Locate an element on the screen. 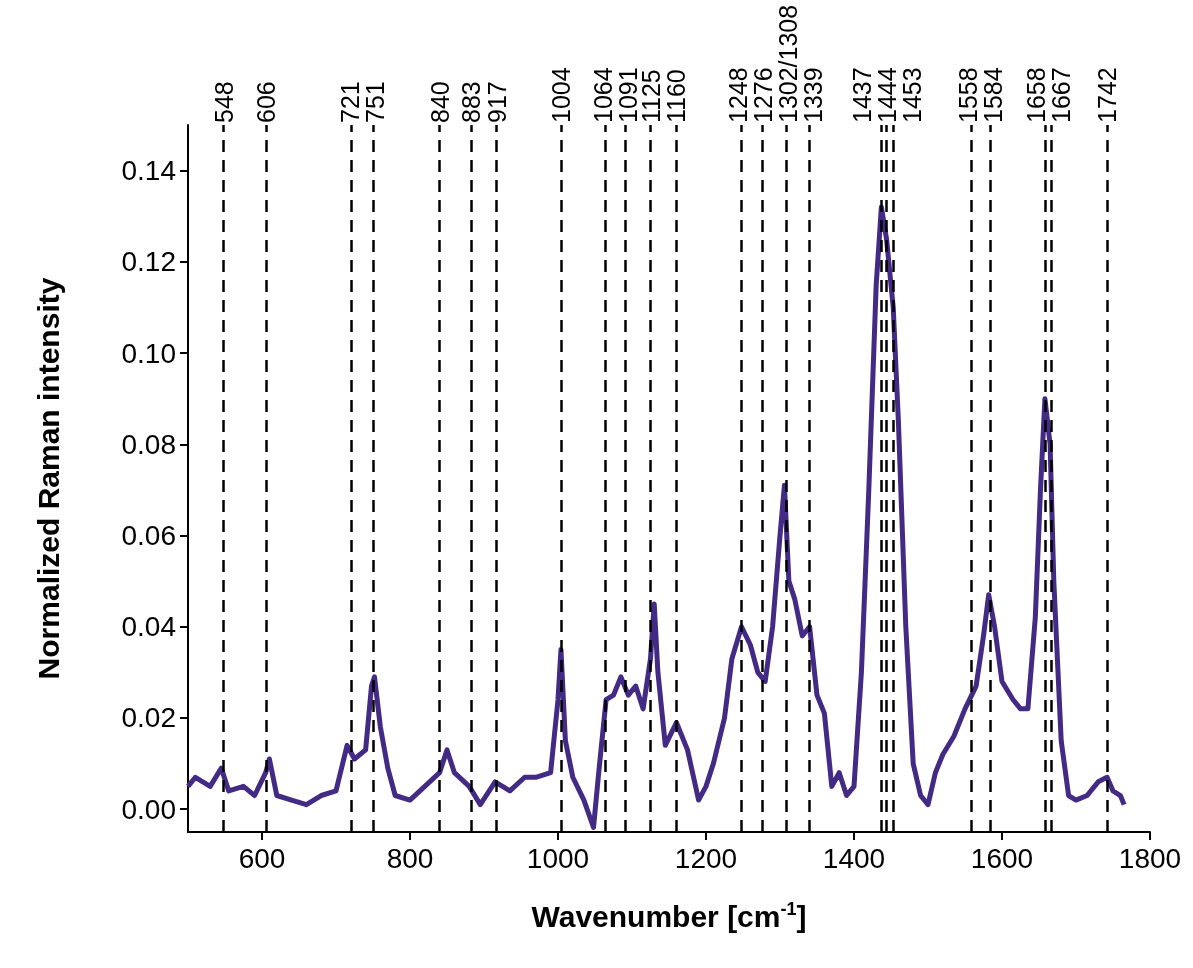  y-tick-label: 0.00 is located at coordinates (148, 809).